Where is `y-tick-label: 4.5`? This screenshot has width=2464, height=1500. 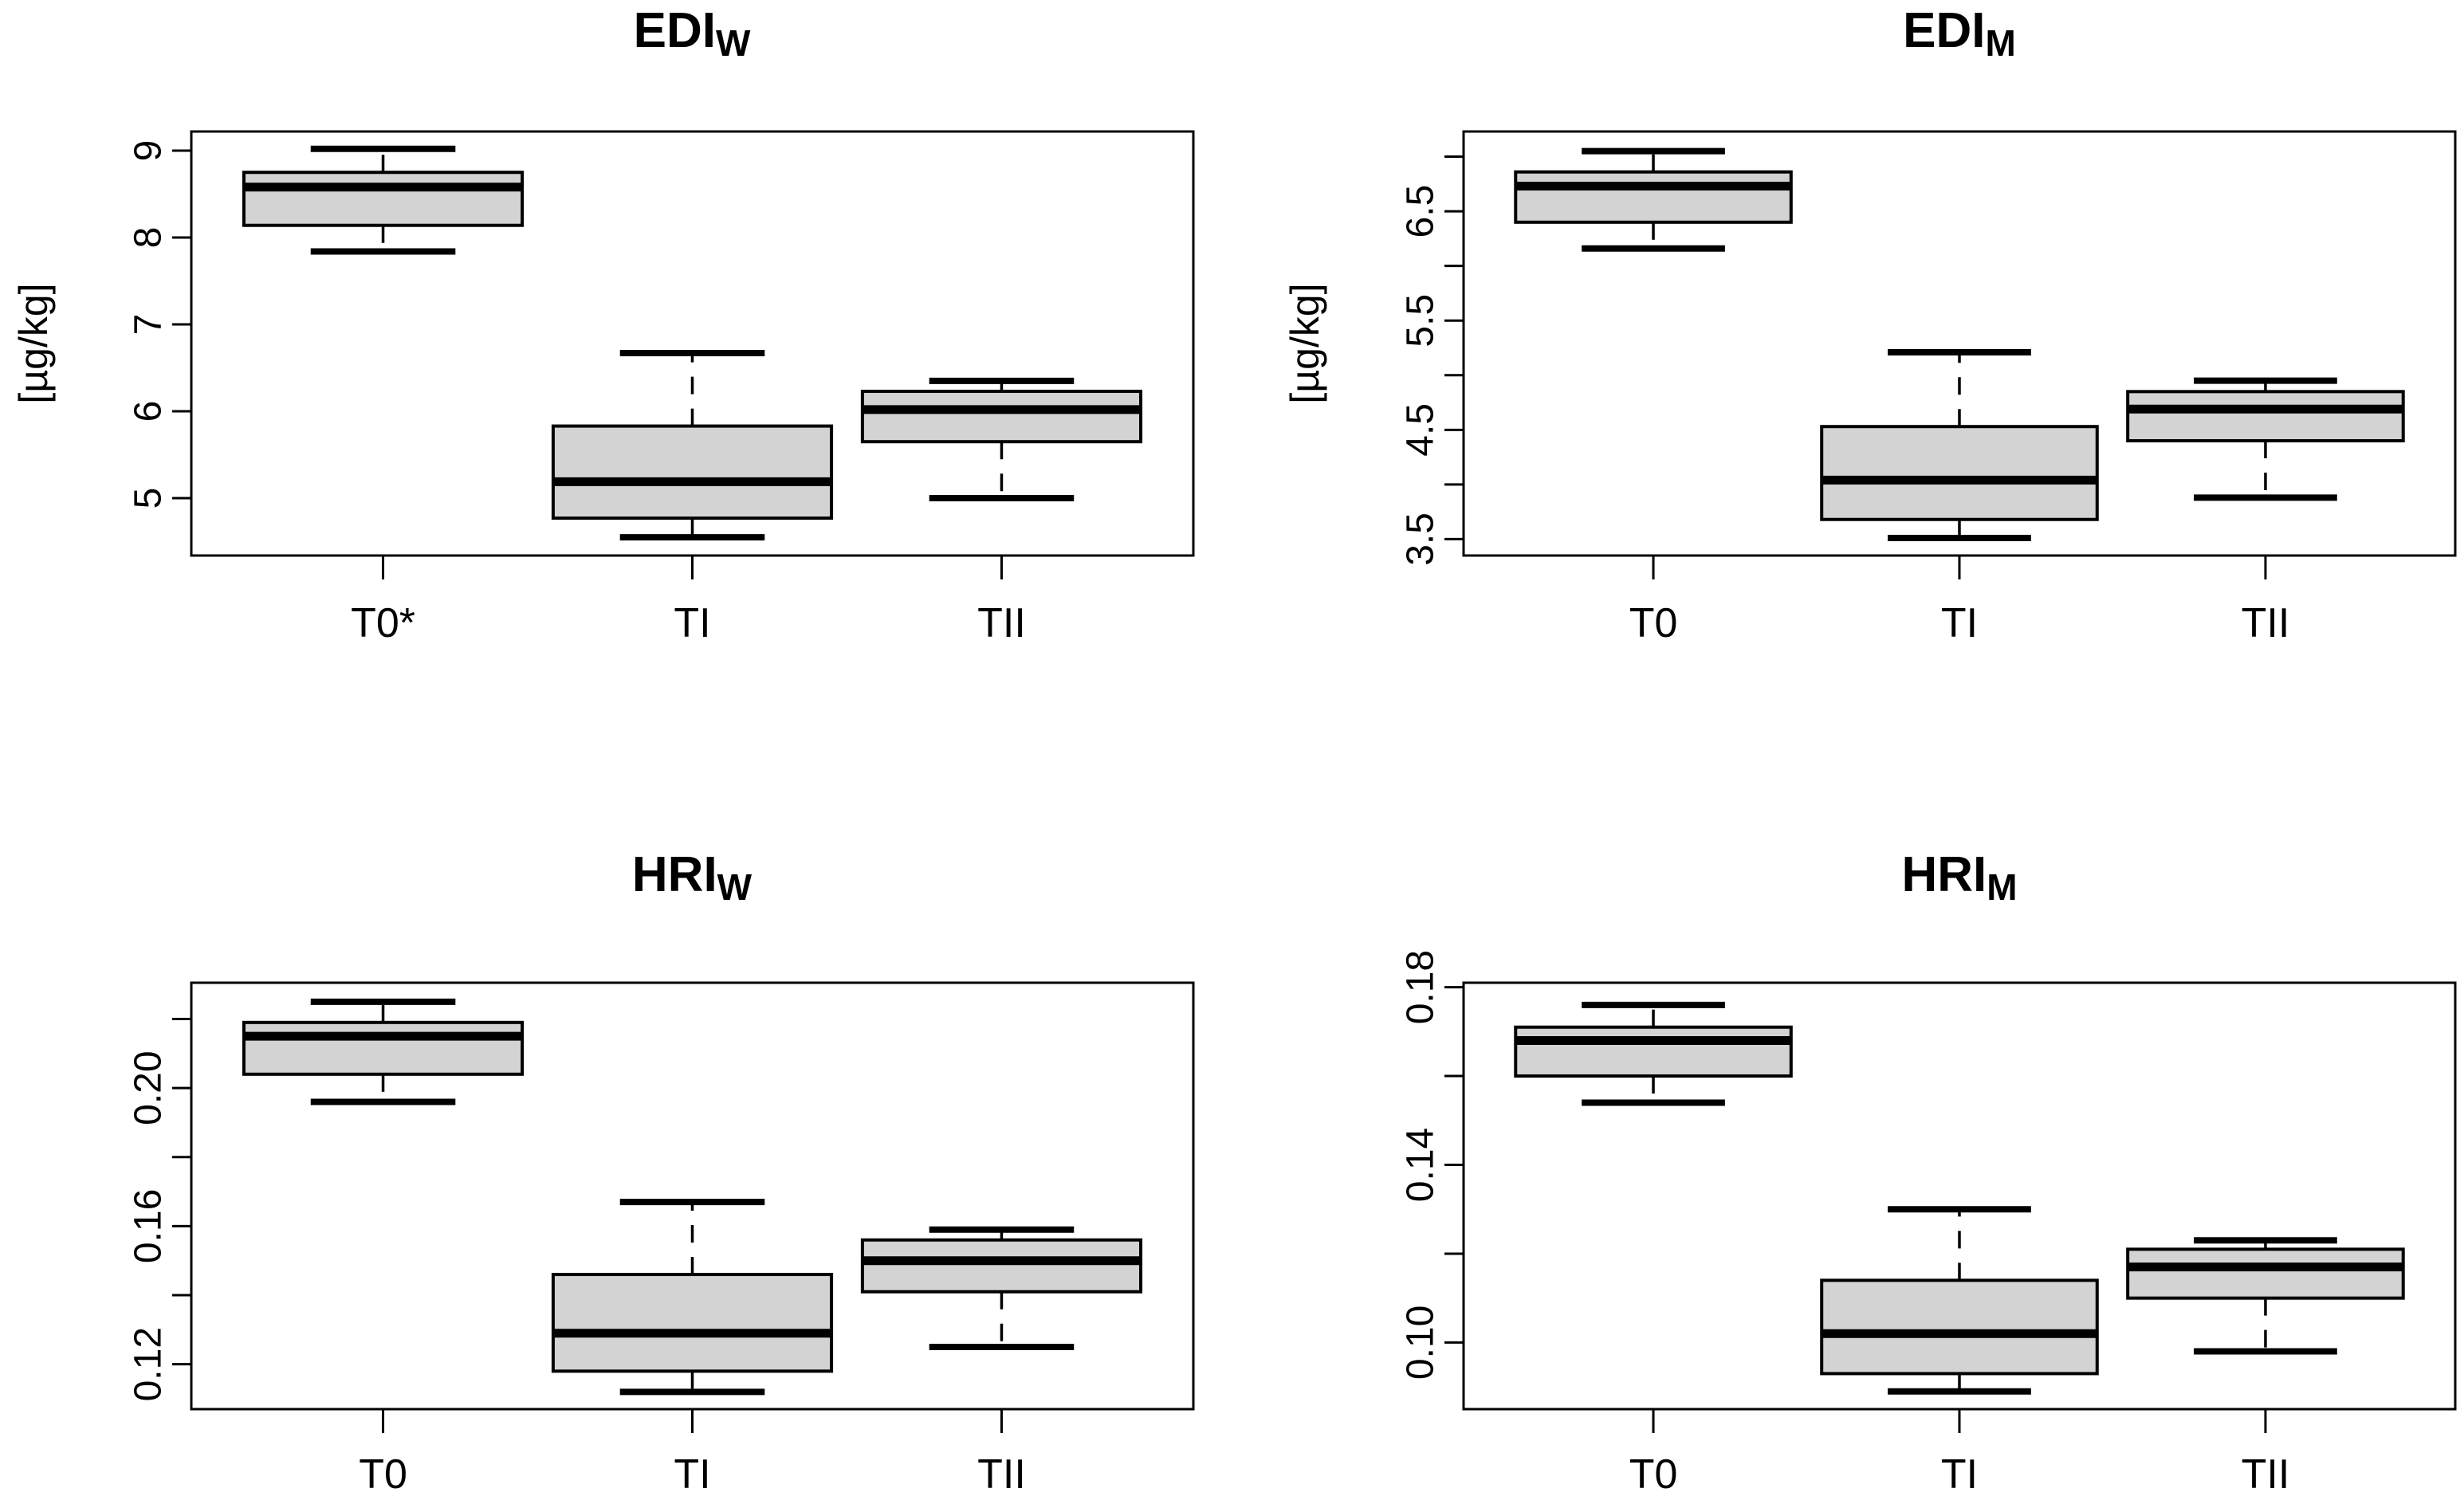 y-tick-label: 4.5 is located at coordinates (1421, 430).